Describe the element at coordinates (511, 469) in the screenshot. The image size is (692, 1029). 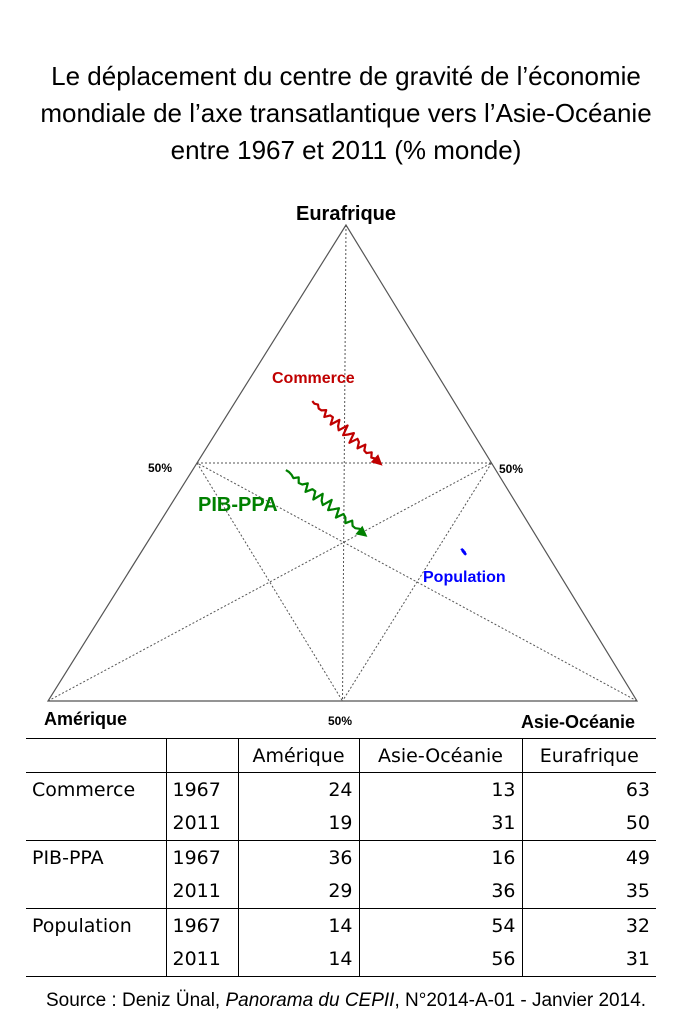
I see `midpoint-label-right: 50%` at that location.